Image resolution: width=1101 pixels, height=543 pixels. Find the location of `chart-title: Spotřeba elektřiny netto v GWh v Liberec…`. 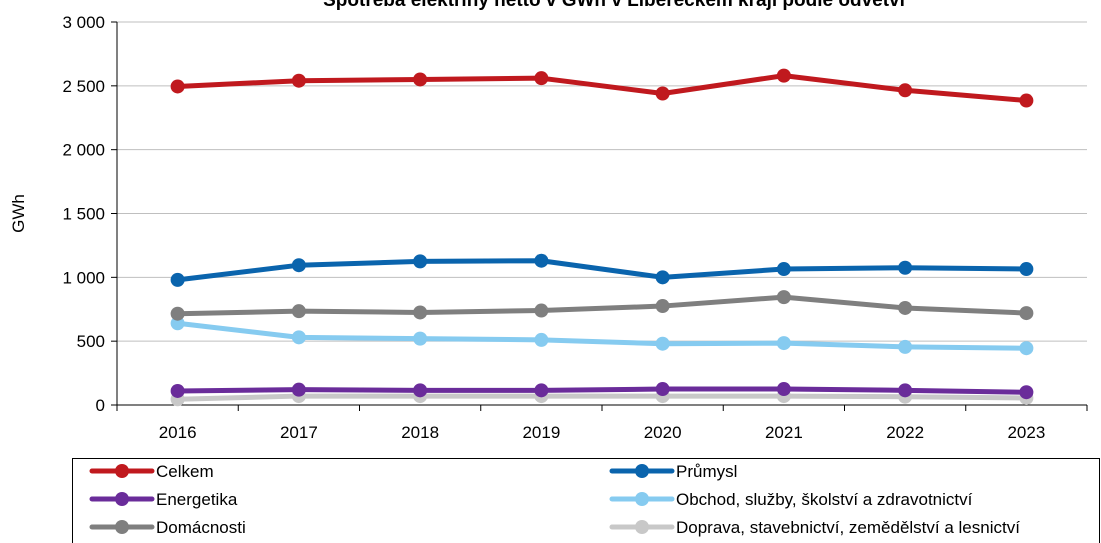

chart-title: Spotřeba elektřiny netto v GWh v Liberec… is located at coordinates (614, 5).